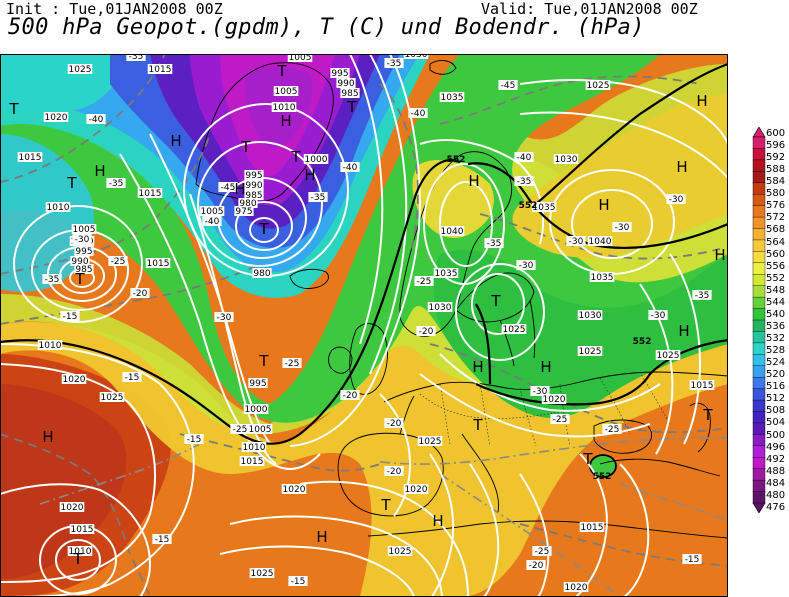  What do you see at coordinates (446, 274) in the screenshot?
I see `isobar-label: 1035` at bounding box center [446, 274].